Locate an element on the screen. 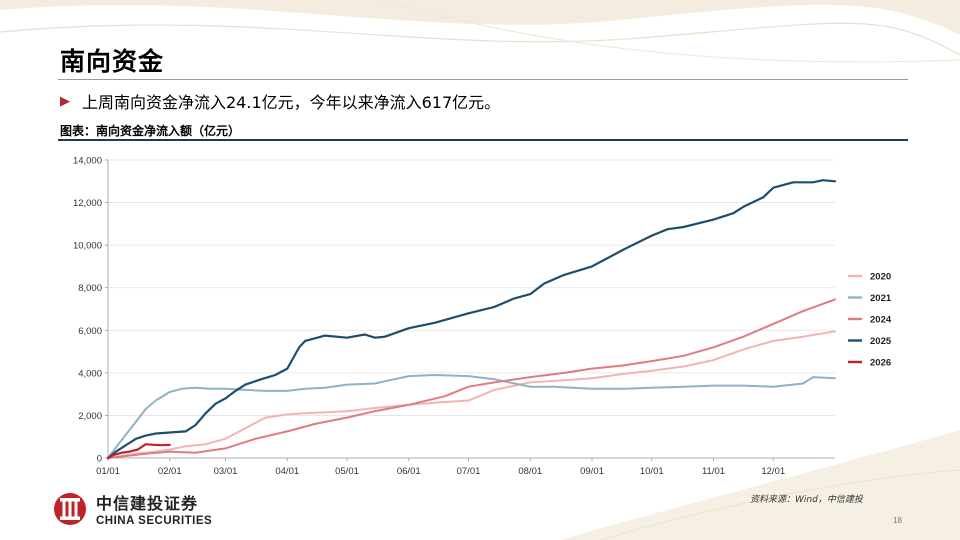 This screenshot has width=960, height=540. series-line-2021 is located at coordinates (471, 416).